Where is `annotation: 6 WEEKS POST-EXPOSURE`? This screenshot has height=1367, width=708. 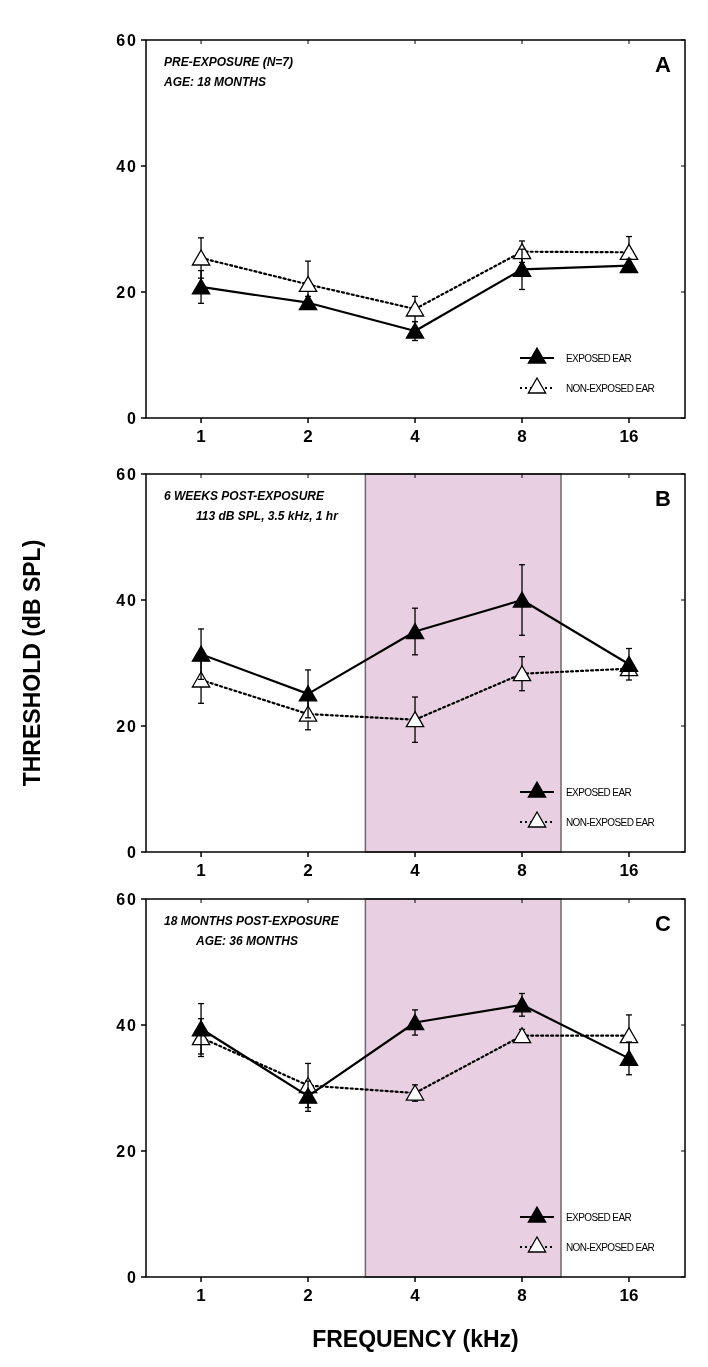
annotation: 6 WEEKS POST-EXPOSURE is located at coordinates (245, 496).